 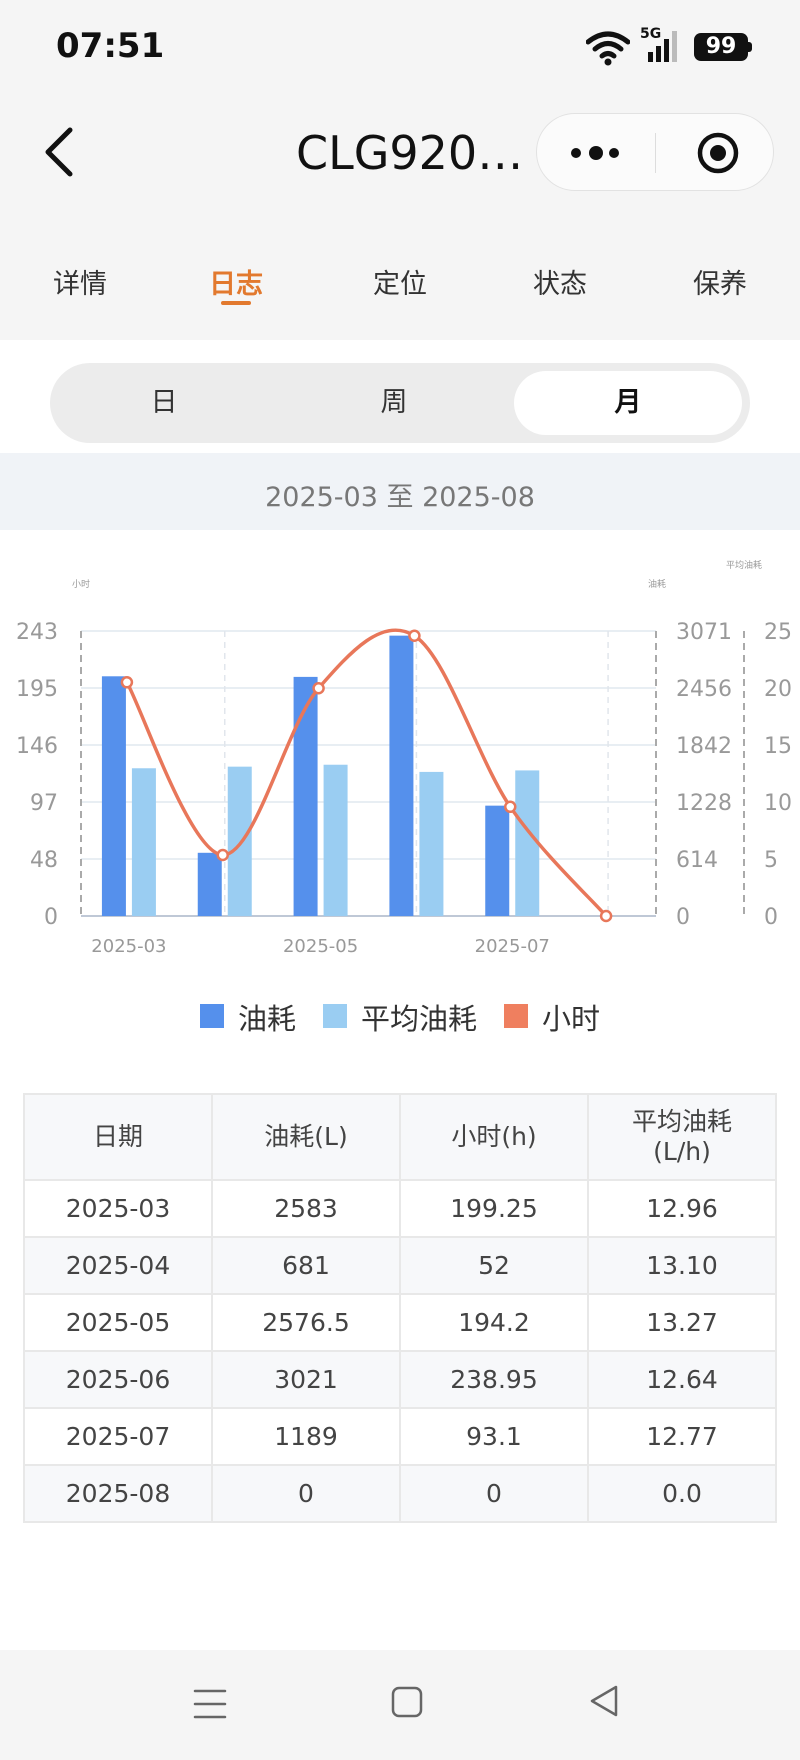 What do you see at coordinates (682, 1265) in the screenshot?
I see `cell-avg-fuel: 13.10` at bounding box center [682, 1265].